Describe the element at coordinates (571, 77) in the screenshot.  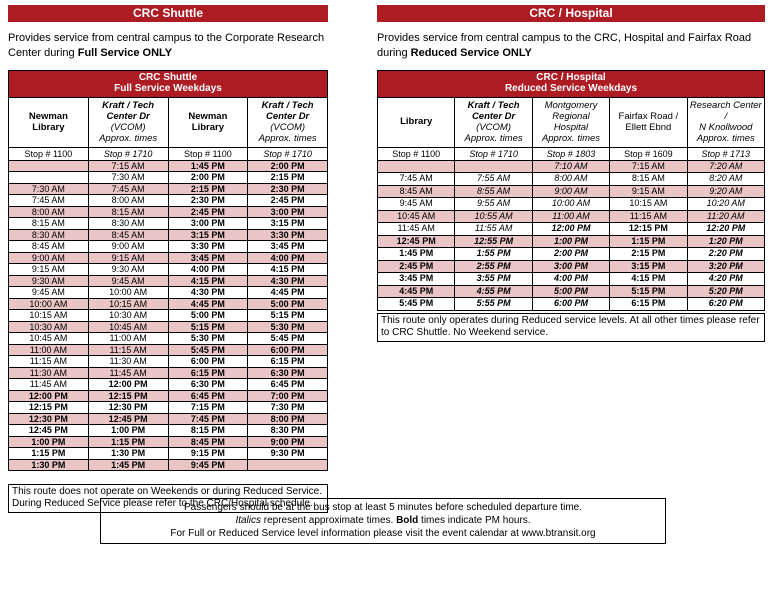
I see `table-title-line1: CRC / Hospital` at that location.